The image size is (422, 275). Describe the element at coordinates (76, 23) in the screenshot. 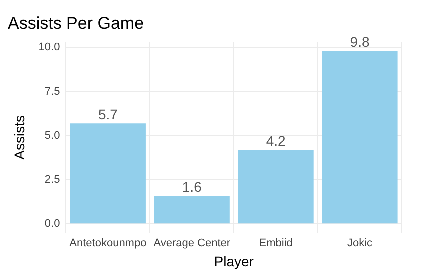

I see `chart-title: Assists Per Game` at that location.